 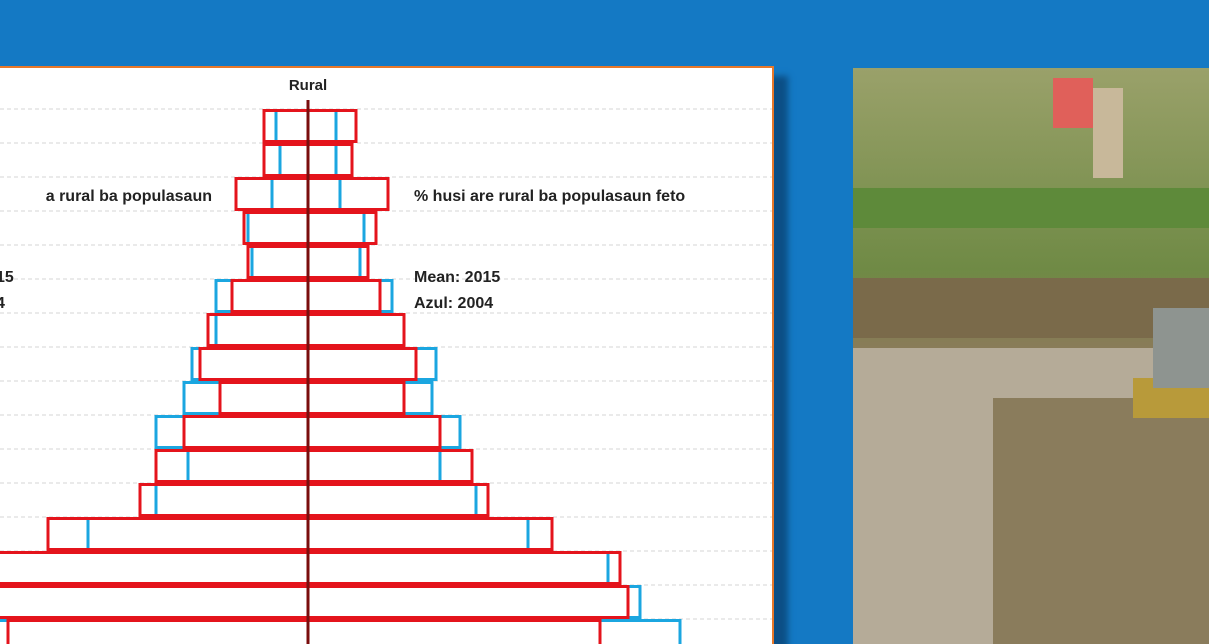 What do you see at coordinates (457, 277) in the screenshot?
I see `legend-entry: Mean: 2015` at bounding box center [457, 277].